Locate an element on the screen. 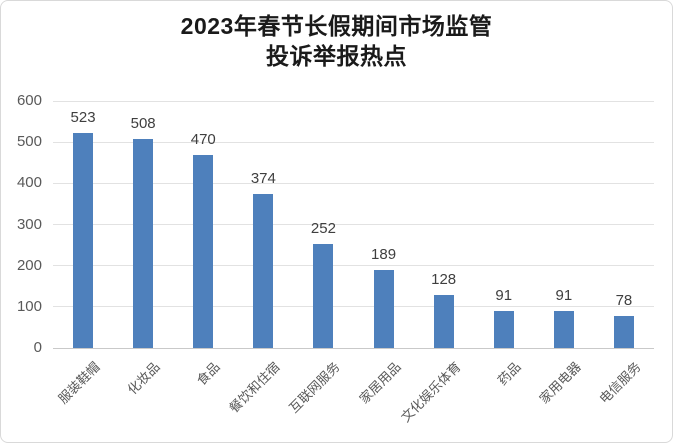  y-axis-tick-label: 400 is located at coordinates (29, 183).